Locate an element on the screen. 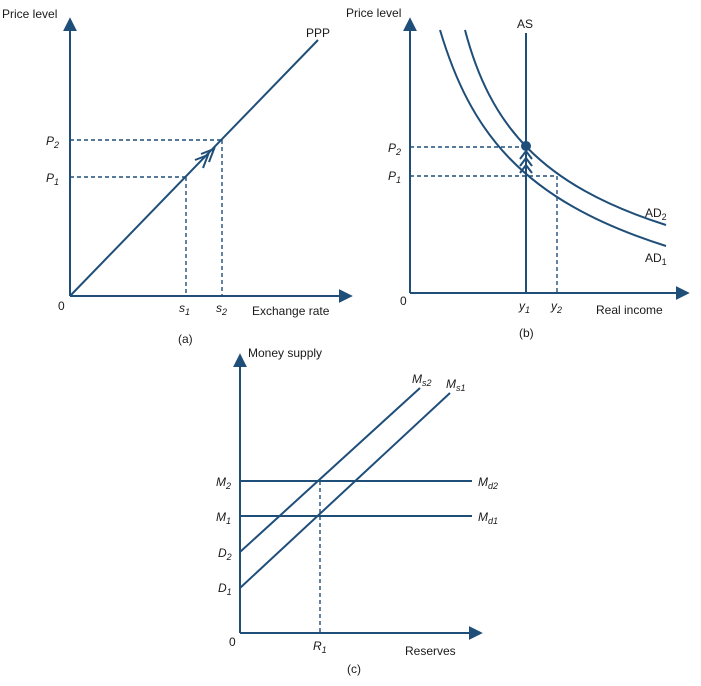 Image resolution: width=701 pixels, height=686 pixels. panel-b-x-axis-label: Real income is located at coordinates (629, 310).